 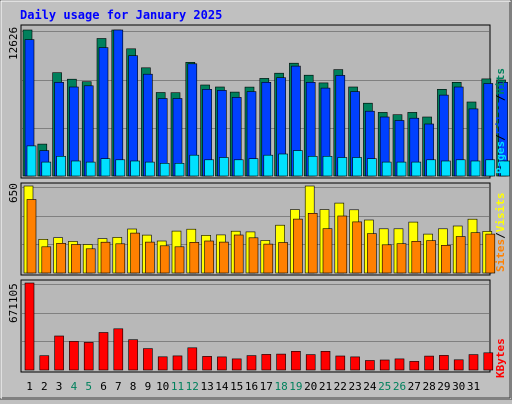 I want to click on legend-hits-panel: Pages/Files/Hits, so click(x=500, y=121).